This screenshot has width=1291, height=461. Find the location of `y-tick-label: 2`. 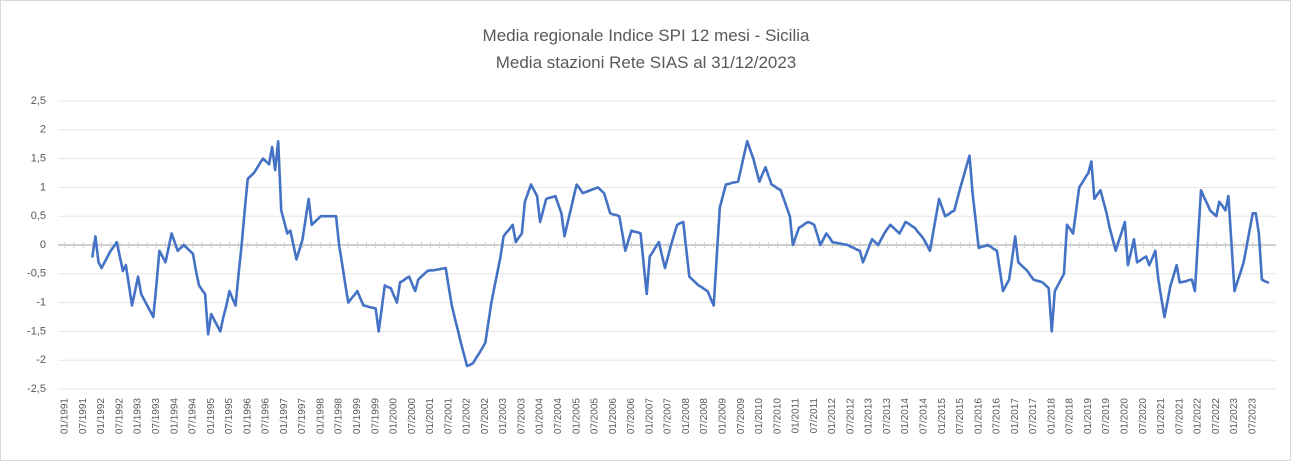

y-tick-label: 2 is located at coordinates (43, 130).